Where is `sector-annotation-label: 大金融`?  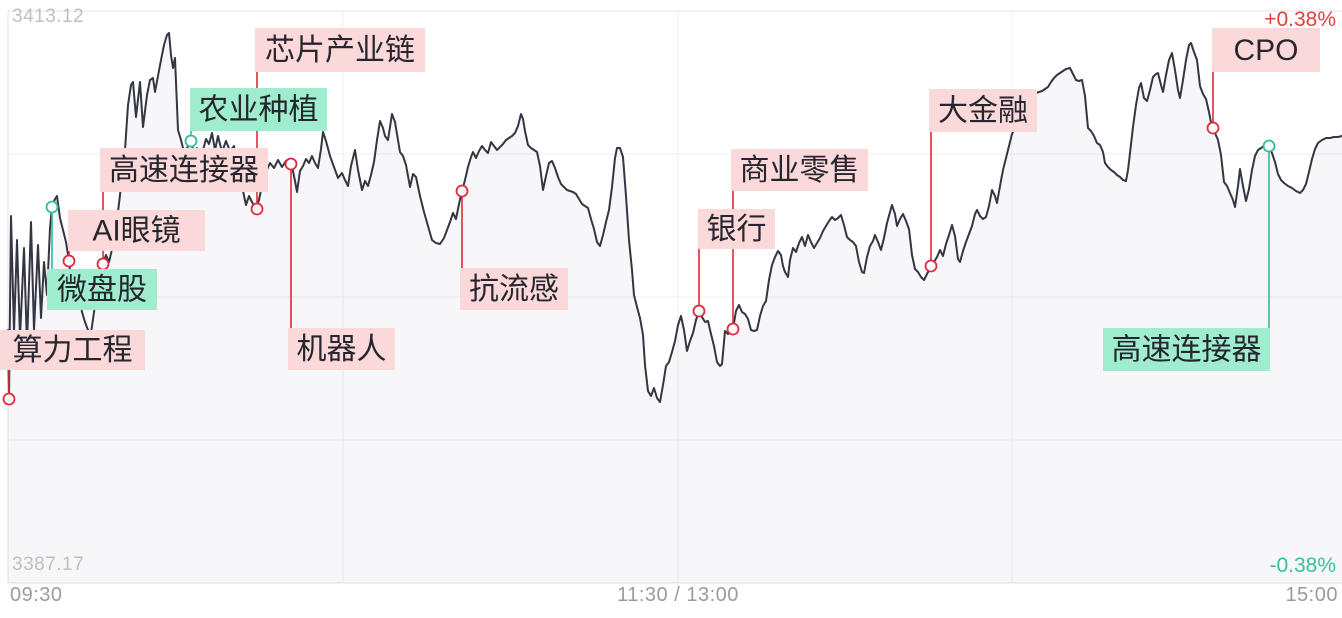
sector-annotation-label: 大金融 is located at coordinates (983, 111).